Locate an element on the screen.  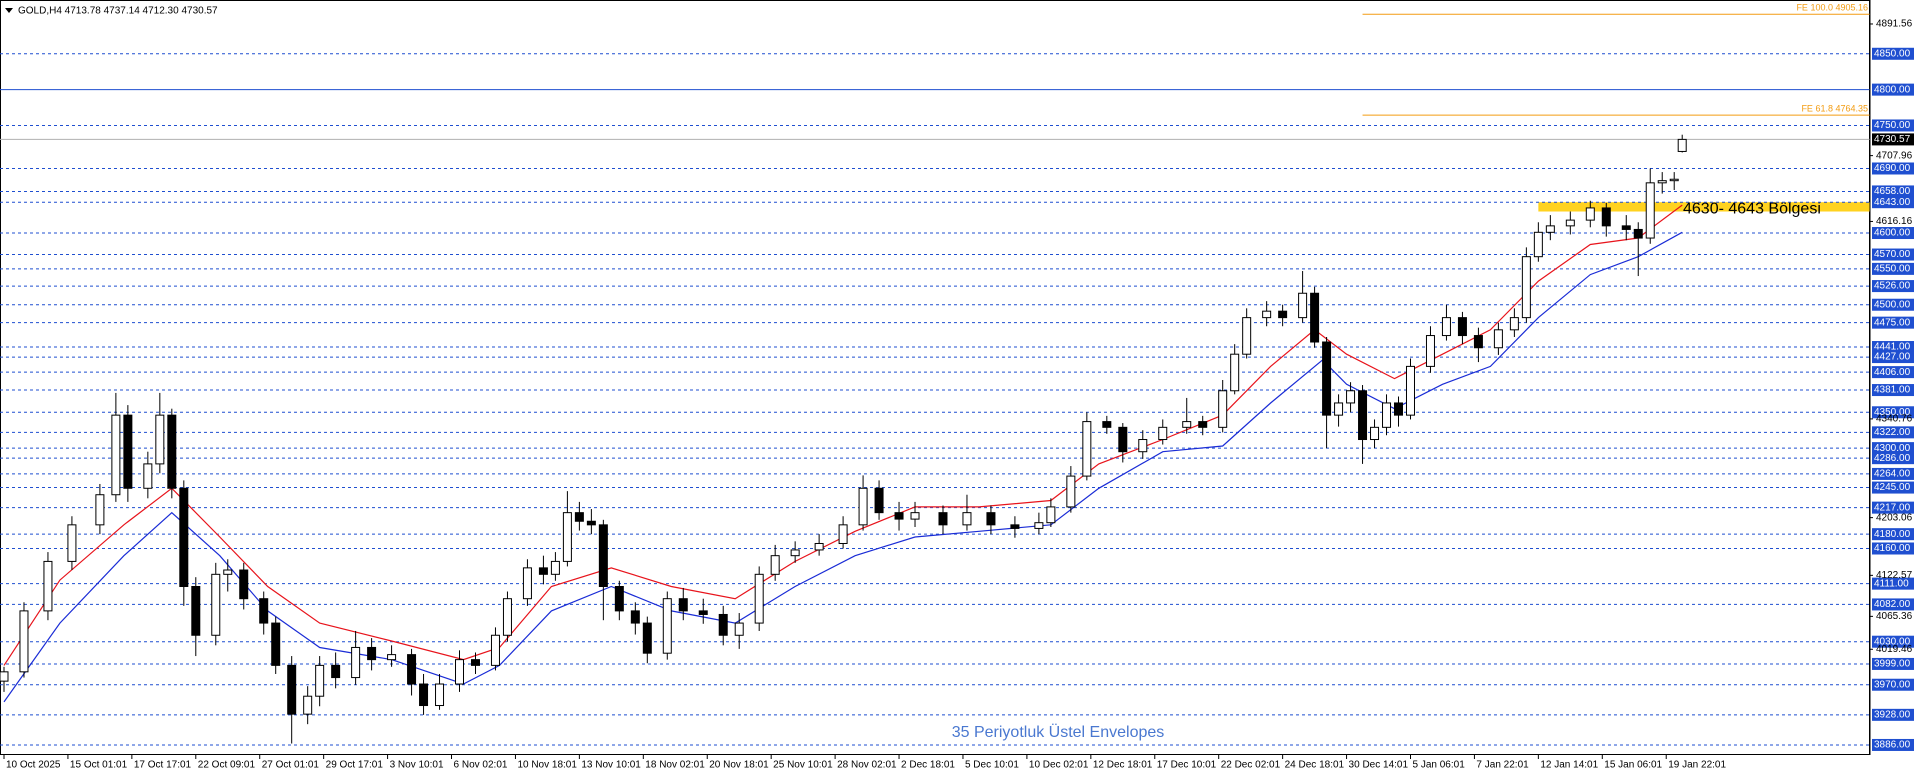
y-tick-label: 4616.16 is located at coordinates (1894, 221).